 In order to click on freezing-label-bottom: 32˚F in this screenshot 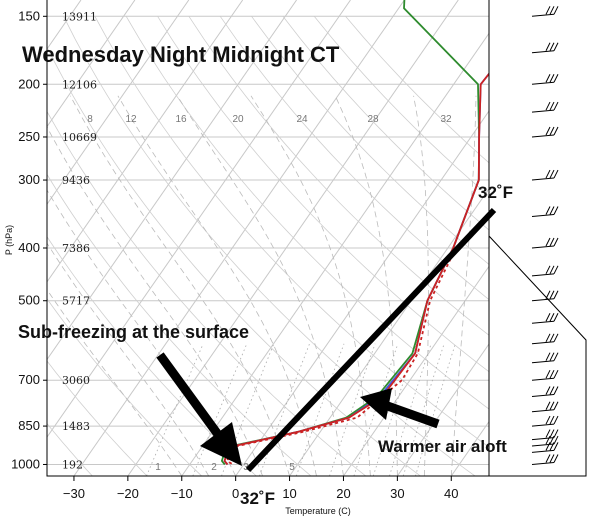, I will do `click(257, 498)`.